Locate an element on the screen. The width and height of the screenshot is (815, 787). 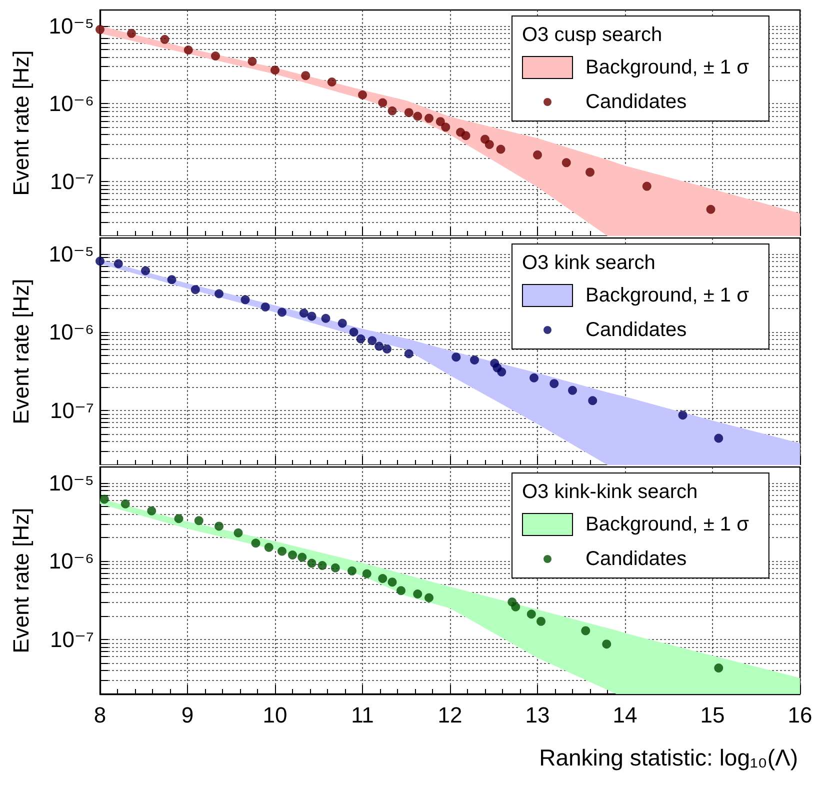
x-tick-label: 12 is located at coordinates (450, 715).